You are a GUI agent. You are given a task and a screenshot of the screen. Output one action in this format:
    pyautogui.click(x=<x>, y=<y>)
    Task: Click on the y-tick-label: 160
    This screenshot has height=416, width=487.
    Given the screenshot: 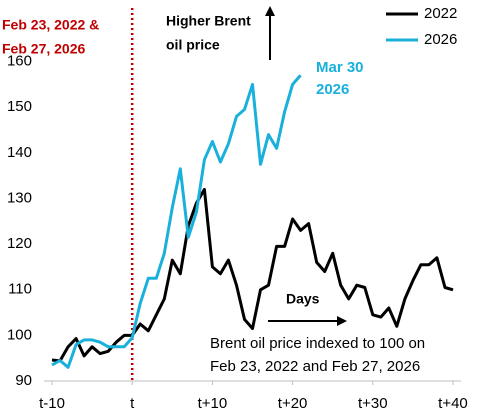 What is the action you would take?
    pyautogui.click(x=19, y=61)
    